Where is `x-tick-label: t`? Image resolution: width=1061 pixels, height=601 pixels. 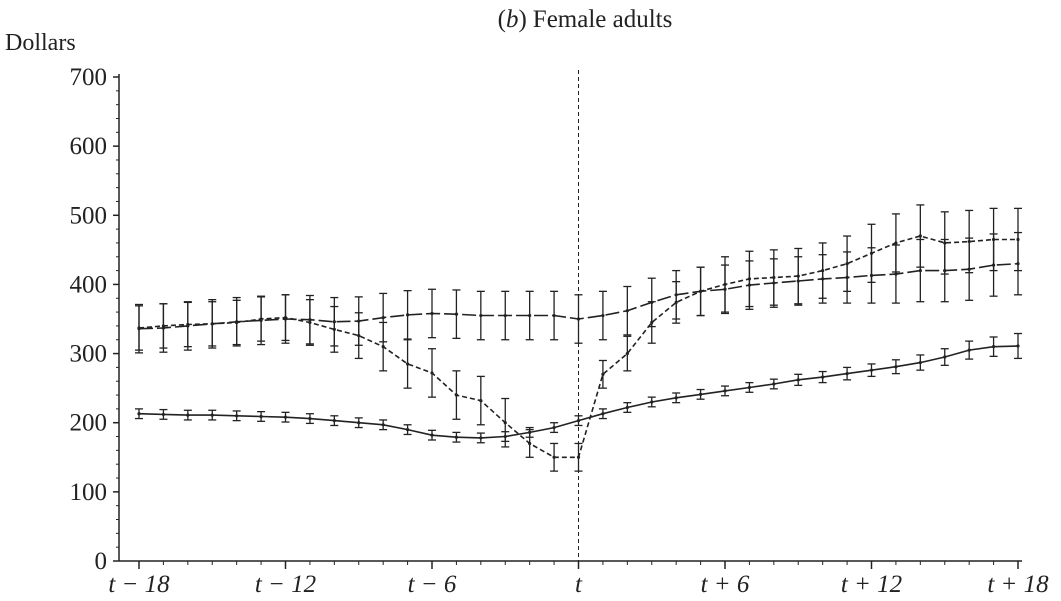
x-tick-label: t is located at coordinates (579, 584).